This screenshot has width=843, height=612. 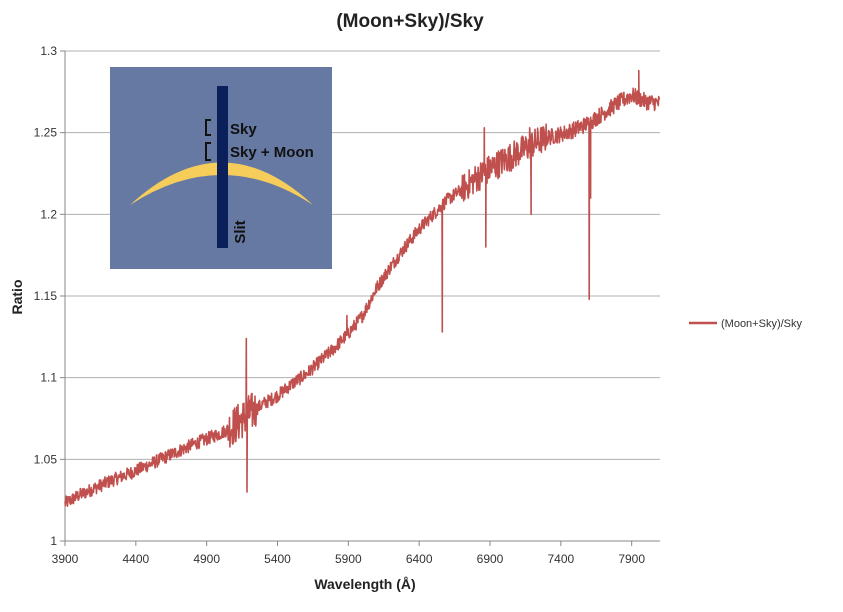 What do you see at coordinates (65, 559) in the screenshot?
I see `x-tick-label: 3900` at bounding box center [65, 559].